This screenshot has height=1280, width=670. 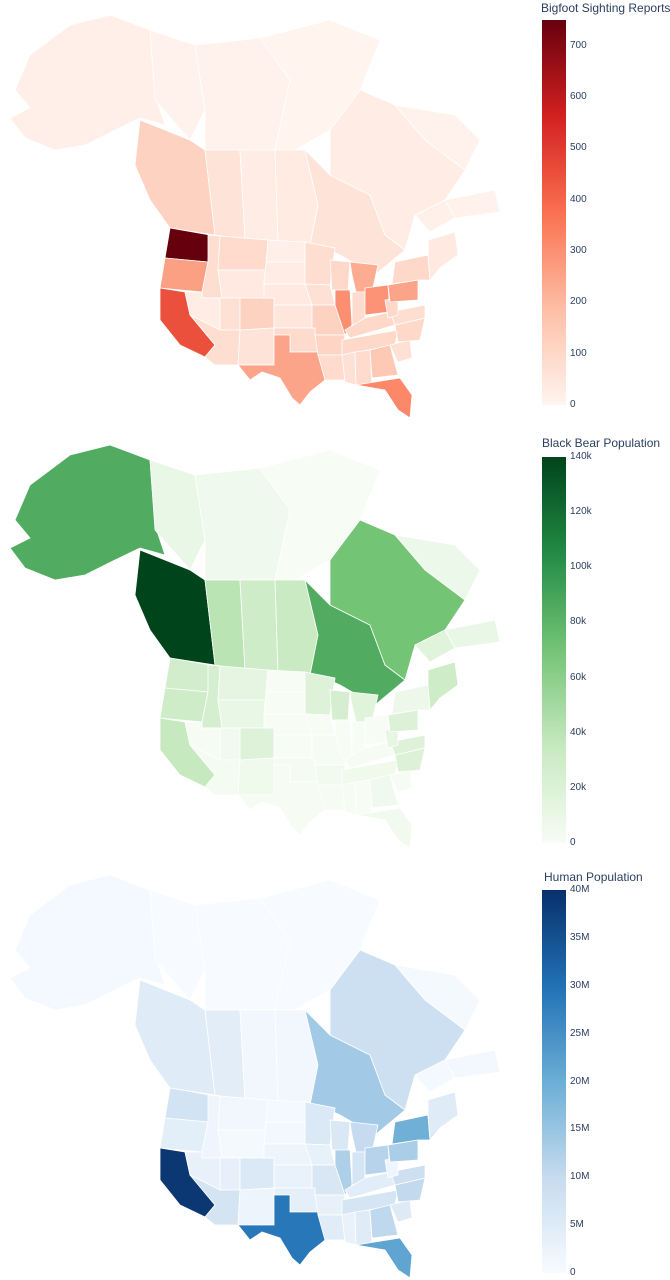 What do you see at coordinates (580, 1081) in the screenshot?
I see `colorbar-tick-label: 20M` at bounding box center [580, 1081].